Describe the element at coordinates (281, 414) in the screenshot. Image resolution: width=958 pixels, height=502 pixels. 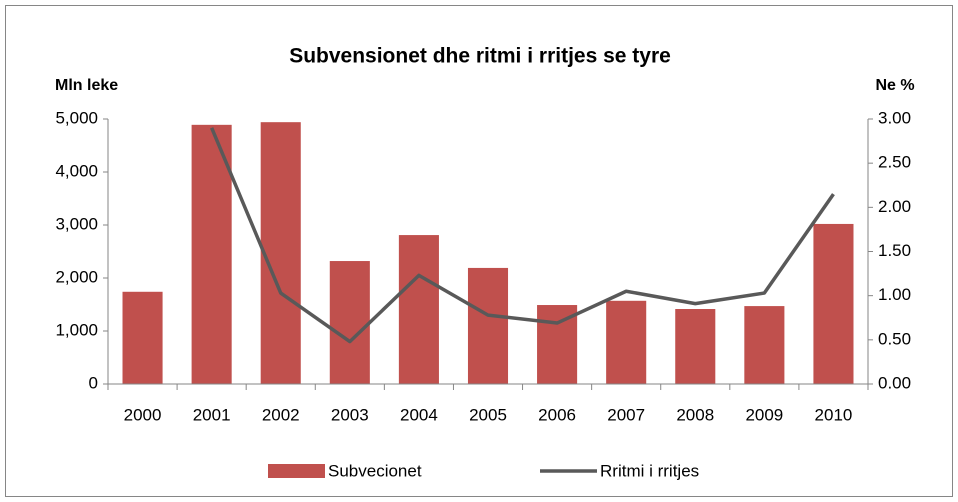
I see `x-tick-label: 2002` at that location.